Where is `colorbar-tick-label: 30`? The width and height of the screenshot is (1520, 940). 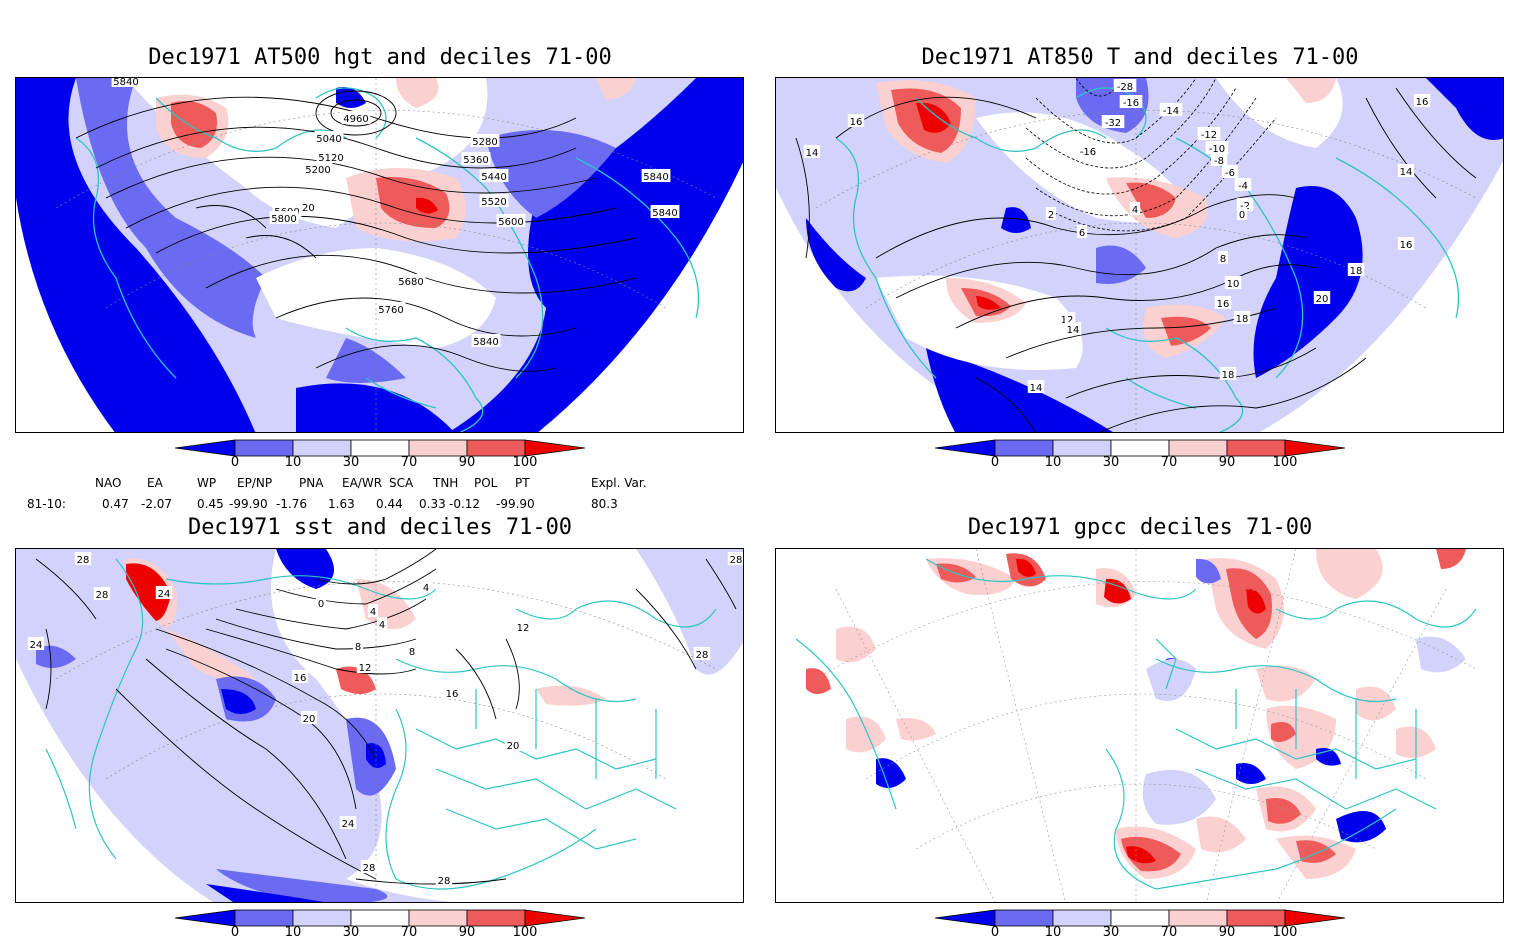
colorbar-tick-label: 30 is located at coordinates (1111, 932).